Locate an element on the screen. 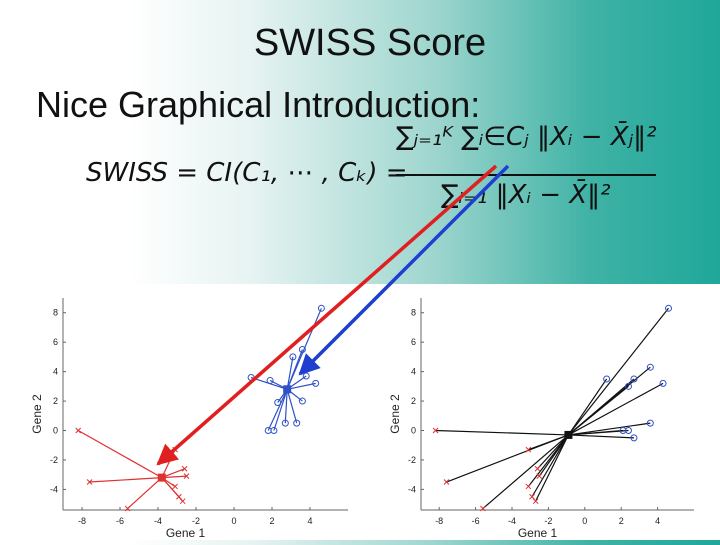 The image size is (720, 545). formula-denominator: ∑ᵢ₌₁ ‖Xᵢ − X̄‖² is located at coordinates (526, 195).